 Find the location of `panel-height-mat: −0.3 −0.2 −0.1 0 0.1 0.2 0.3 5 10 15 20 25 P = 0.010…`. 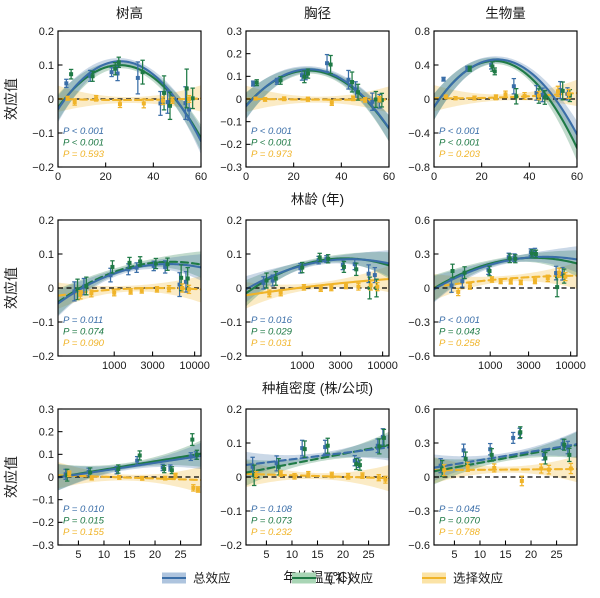

panel-height-mat: −0.3 −0.2 −0.1 0 0.1 0.2 0.3 5 10 15 20 25 P = 0.010… is located at coordinates (117, 482).